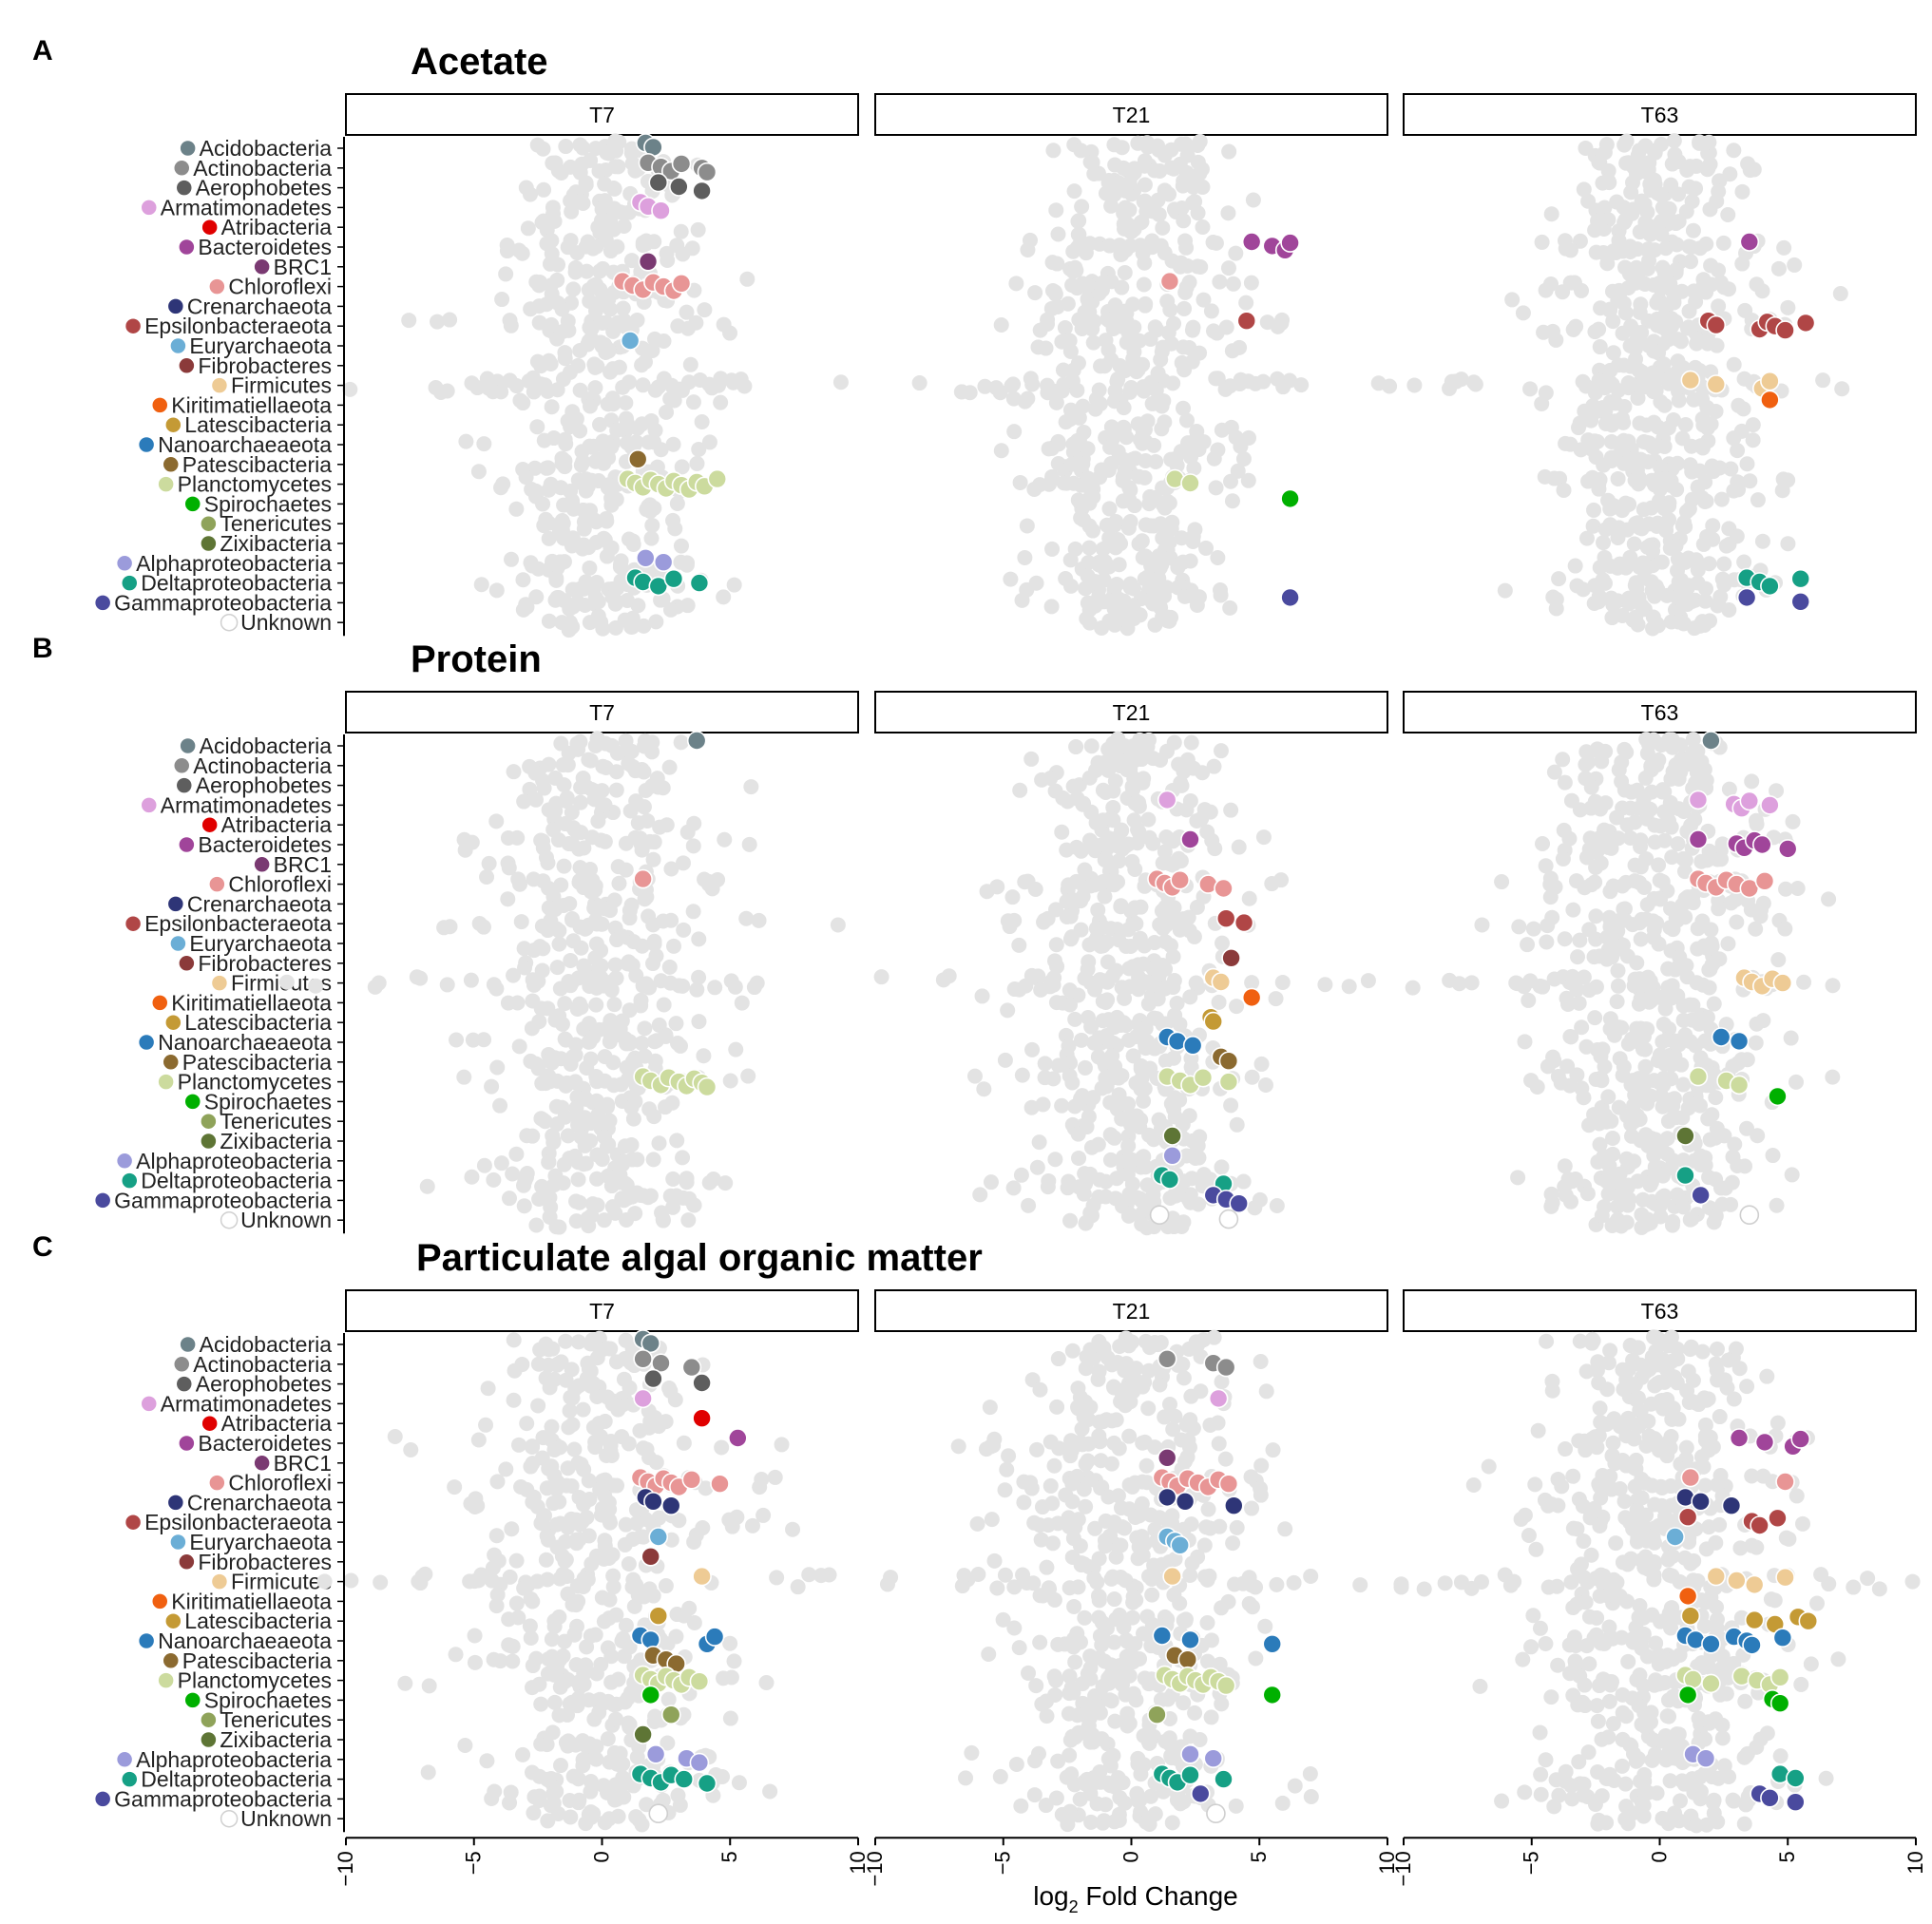  Describe the element at coordinates (664, 1588) in the screenshot. I see `facet-c-t7: T7−10 −5 0 5 10` at that location.